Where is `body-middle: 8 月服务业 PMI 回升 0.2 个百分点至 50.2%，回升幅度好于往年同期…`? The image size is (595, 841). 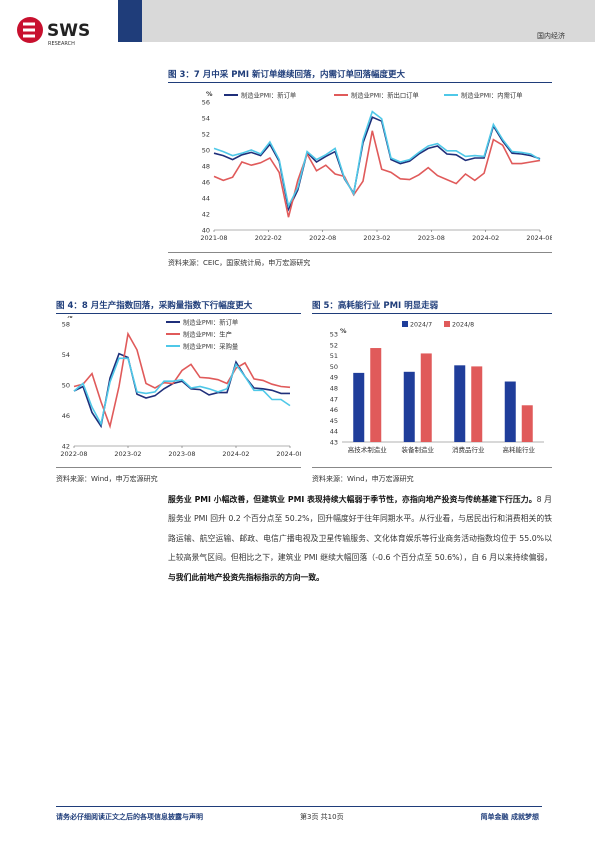 body-middle: 8 月服务业 PMI 回升 0.2 个百分点至 50.2%，回升幅度好于往年同期… is located at coordinates (360, 529).